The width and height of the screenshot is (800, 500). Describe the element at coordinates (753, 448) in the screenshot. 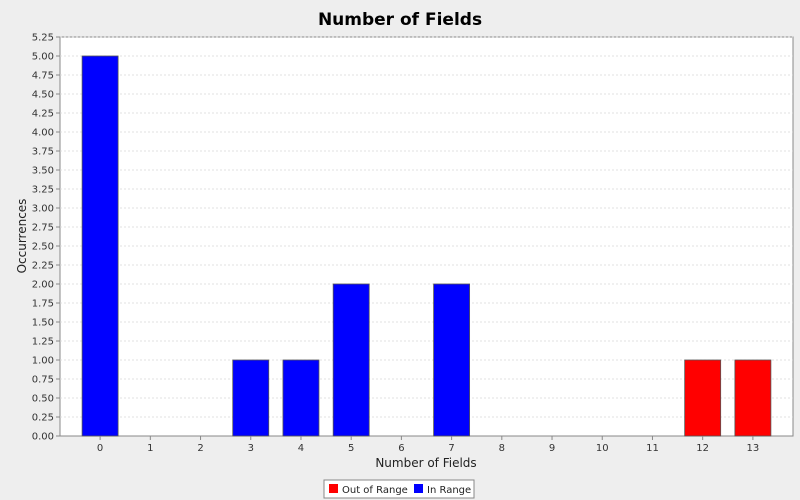

I see `x-tick-label: 13` at that location.